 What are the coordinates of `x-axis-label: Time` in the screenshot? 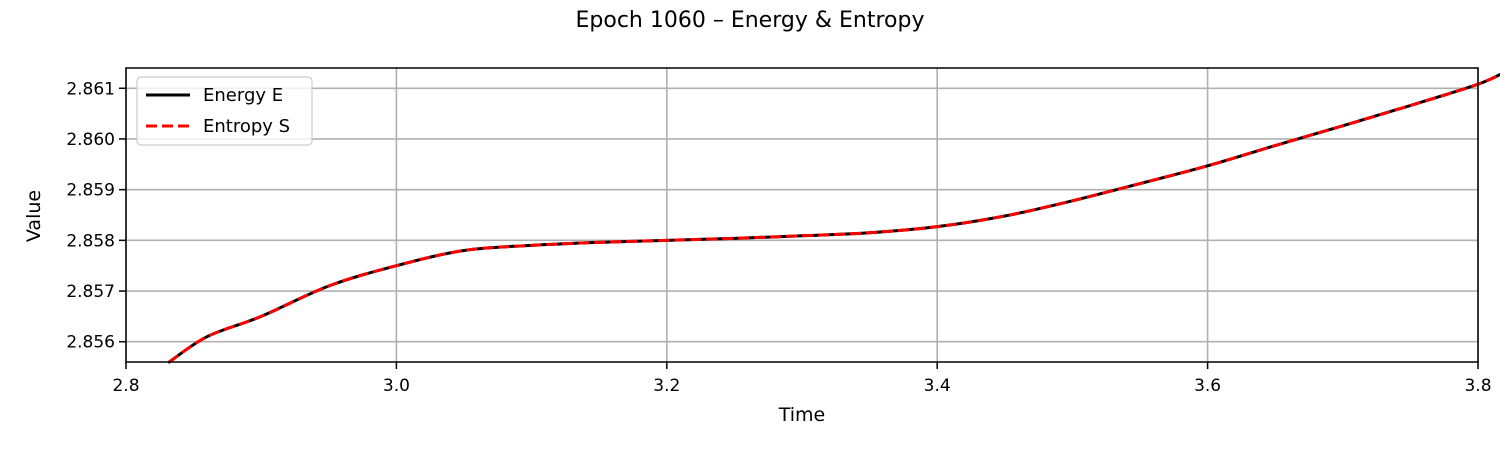 It's located at (802, 415).